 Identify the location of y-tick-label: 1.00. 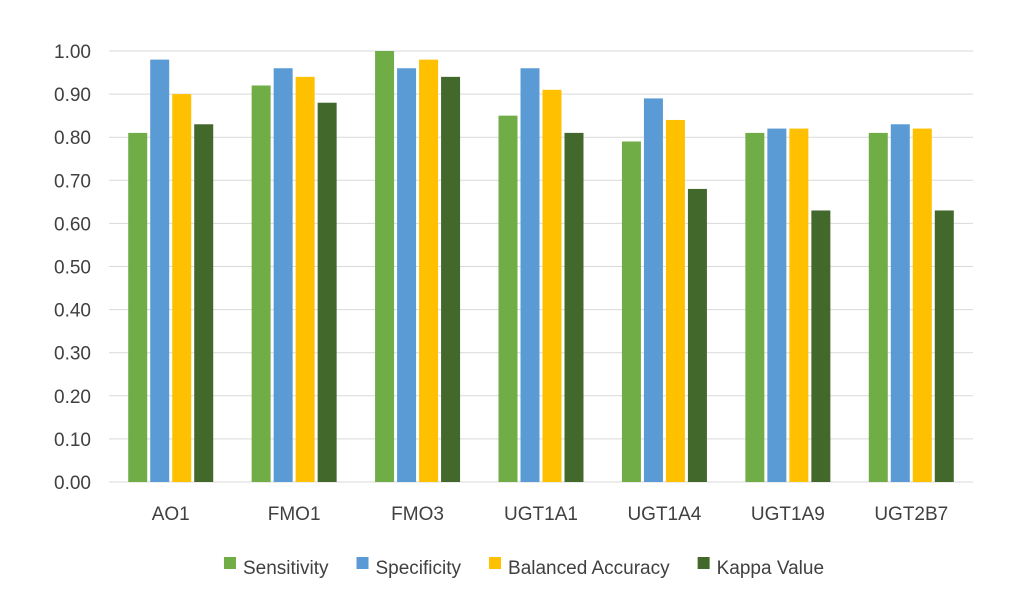
(72, 52).